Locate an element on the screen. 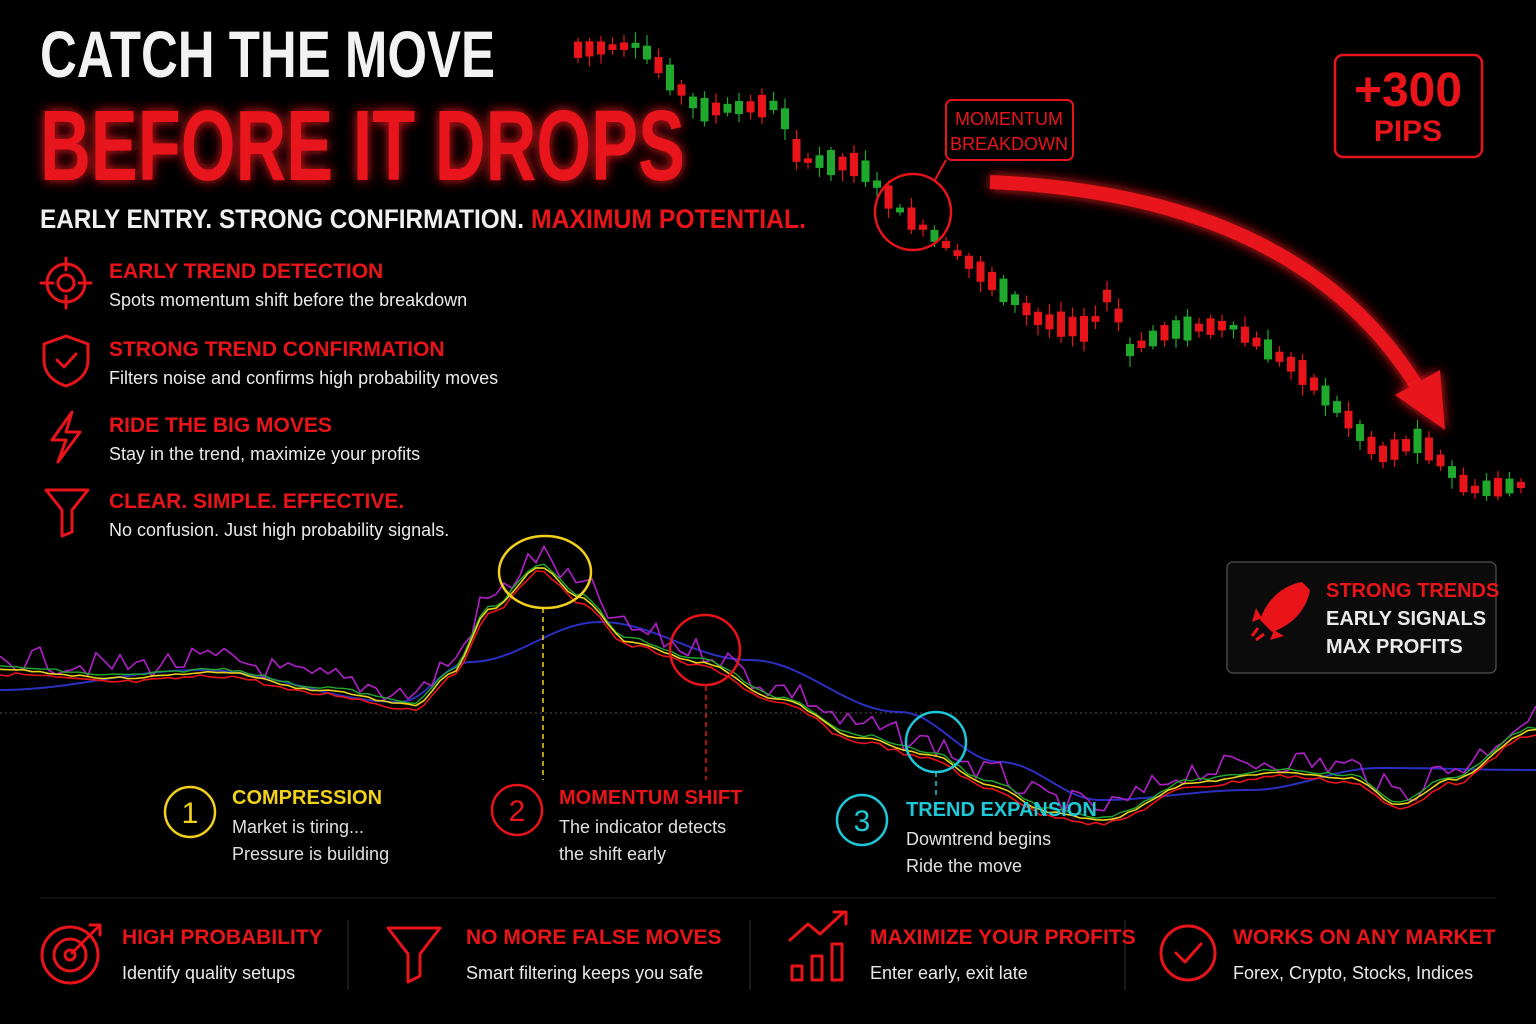 This screenshot has width=1536, height=1024. stage-text: The indicator detects is located at coordinates (642, 827).